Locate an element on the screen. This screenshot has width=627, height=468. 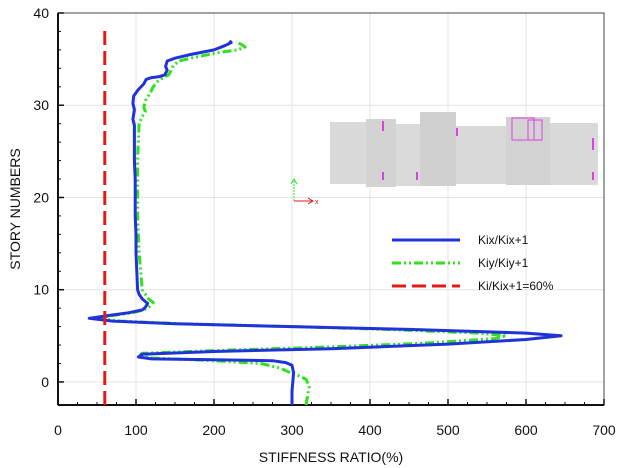
x-axis-title: STIFFNESS RATIO(%) is located at coordinates (331, 457).